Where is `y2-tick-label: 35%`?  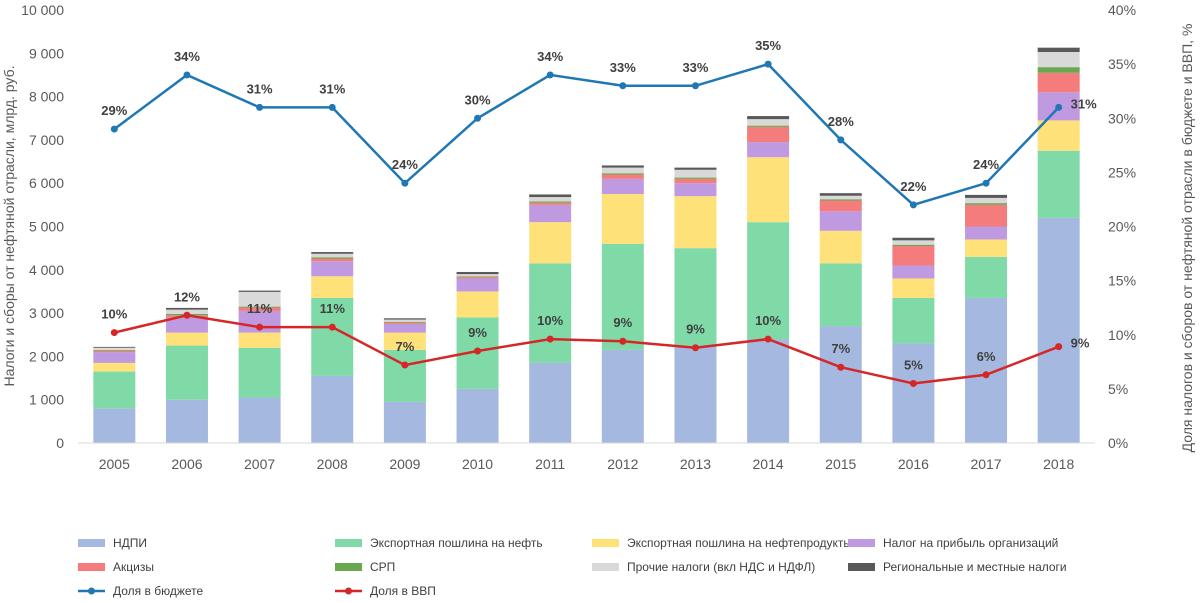 y2-tick-label: 35% is located at coordinates (1122, 64).